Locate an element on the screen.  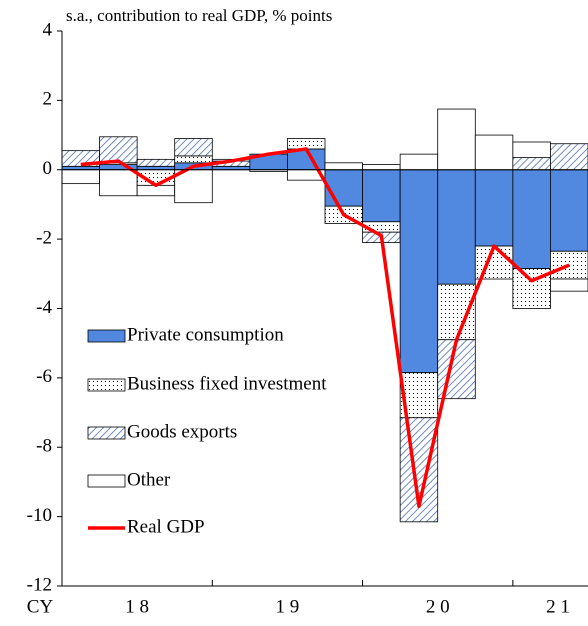
x-axis-label: 2 1 is located at coordinates (558, 606).